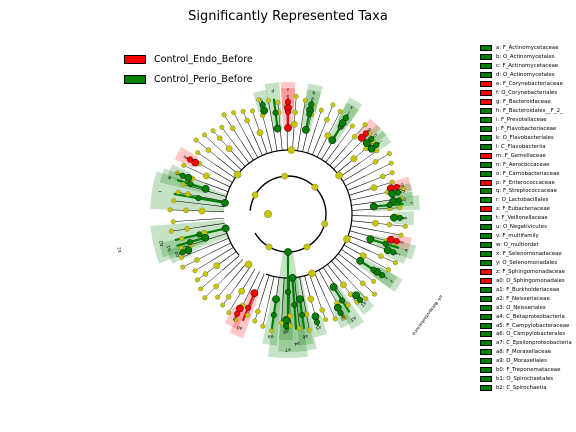  What do you see at coordinates (531, 334) in the screenshot?
I see `taxa-legend-label: a6: O_Campylobacterales` at bounding box center [531, 334].